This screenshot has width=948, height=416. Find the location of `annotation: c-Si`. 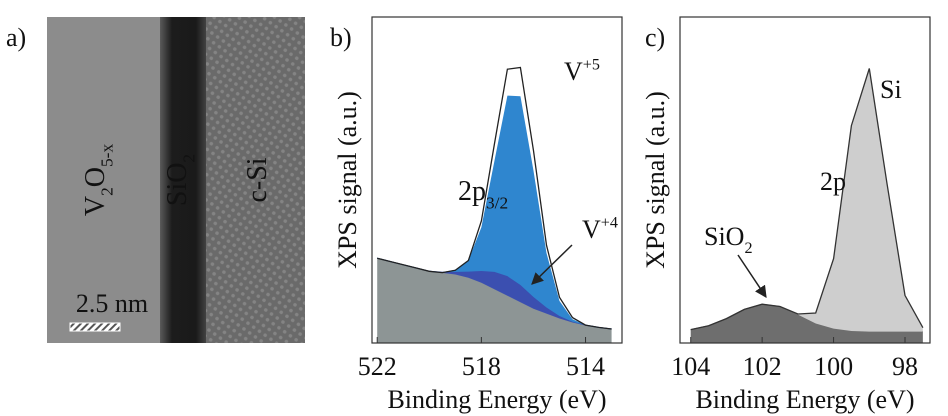

annotation: c-Si is located at coordinates (257, 179).